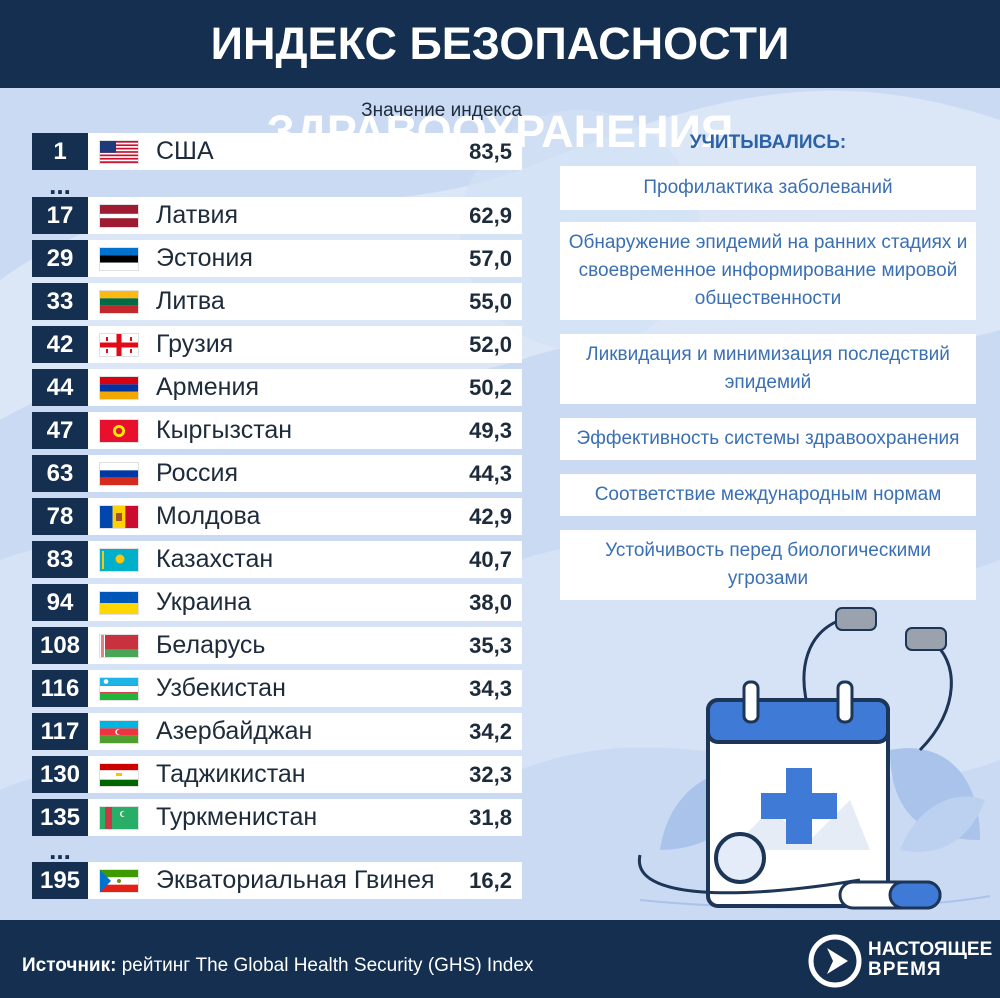  Describe the element at coordinates (305, 258) in the screenshot. I see `row-bar: Эстония 57,0` at that location.